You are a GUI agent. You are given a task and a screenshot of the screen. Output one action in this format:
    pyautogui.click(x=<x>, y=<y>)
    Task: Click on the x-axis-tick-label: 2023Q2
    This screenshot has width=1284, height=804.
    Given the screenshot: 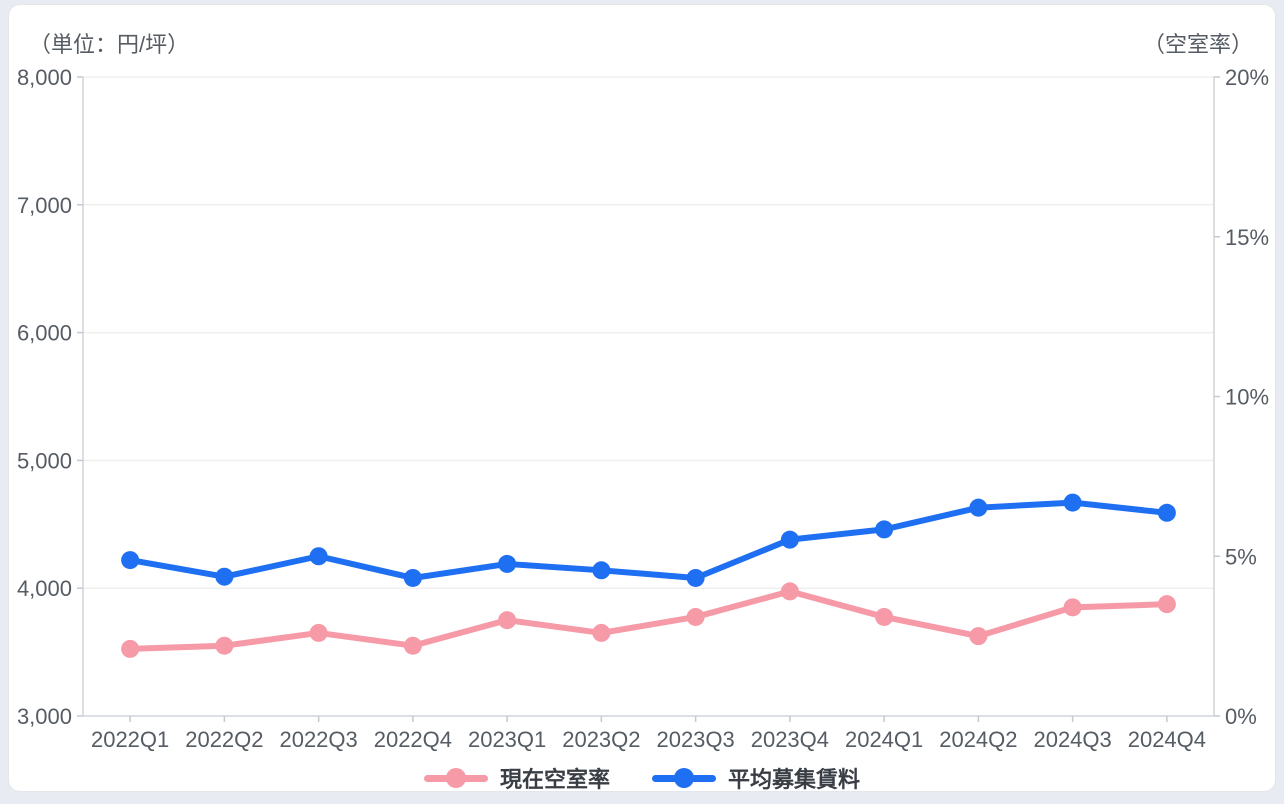 What is the action you would take?
    pyautogui.click(x=601, y=739)
    